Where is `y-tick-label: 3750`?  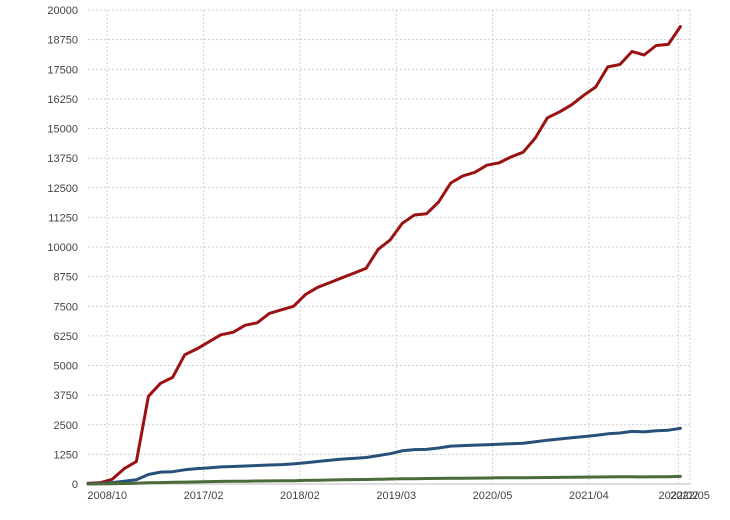
y-tick-label: 3750 is located at coordinates (66, 396).